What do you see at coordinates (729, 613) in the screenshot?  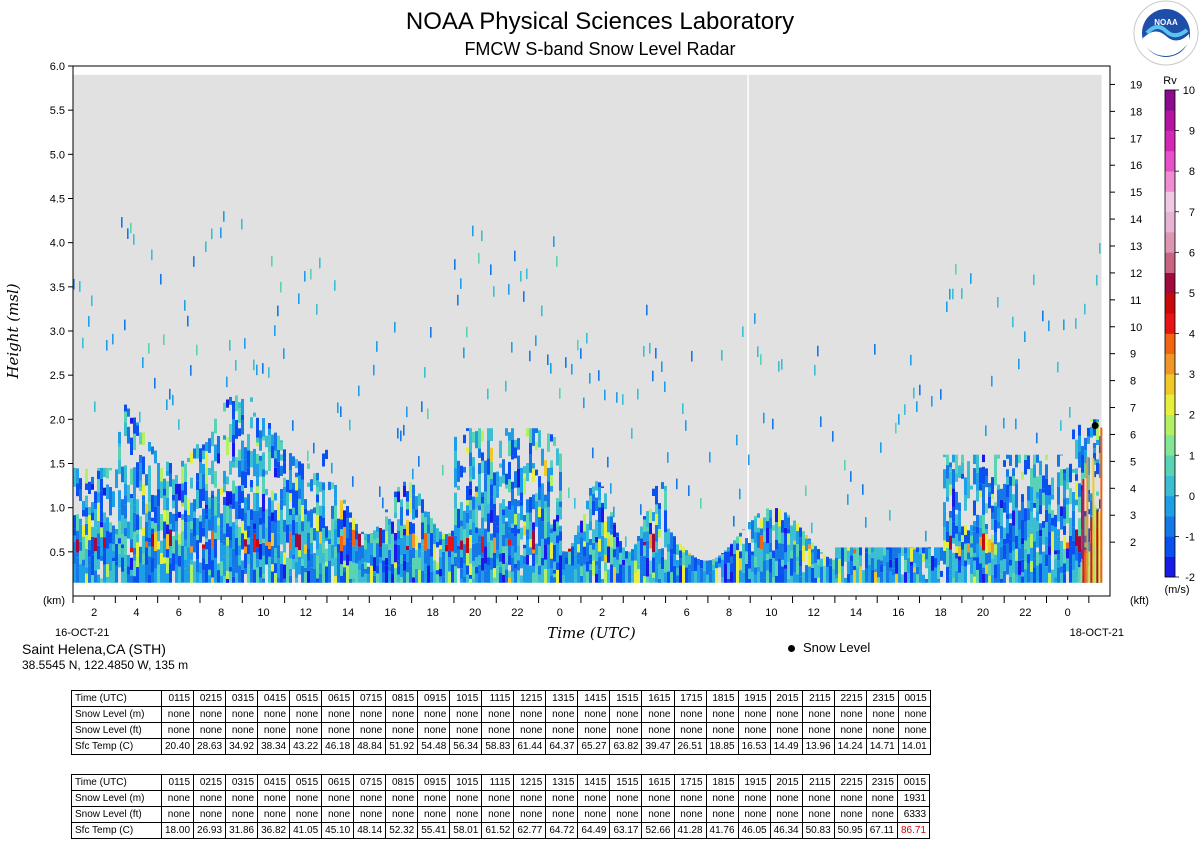 I see `x-tick-label: 8` at bounding box center [729, 613].